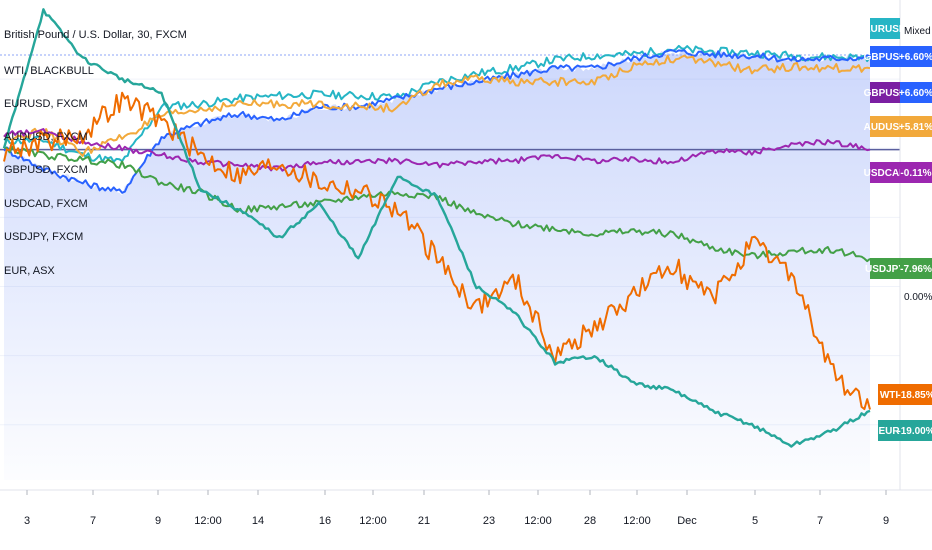 The image size is (932, 550). I want to click on price-tag-wti: WTI -18.85%, so click(905, 394).